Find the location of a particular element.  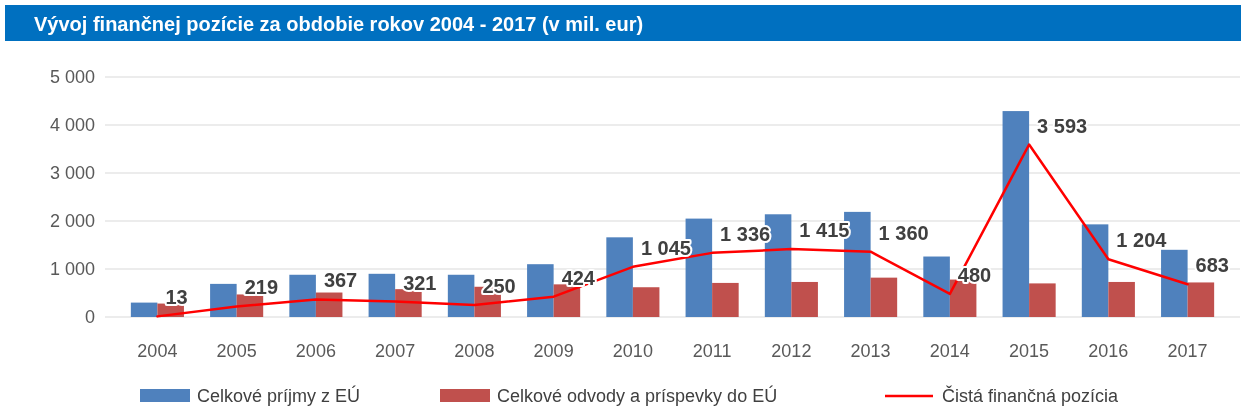

y-tick-label: 2 000 is located at coordinates (72, 221).